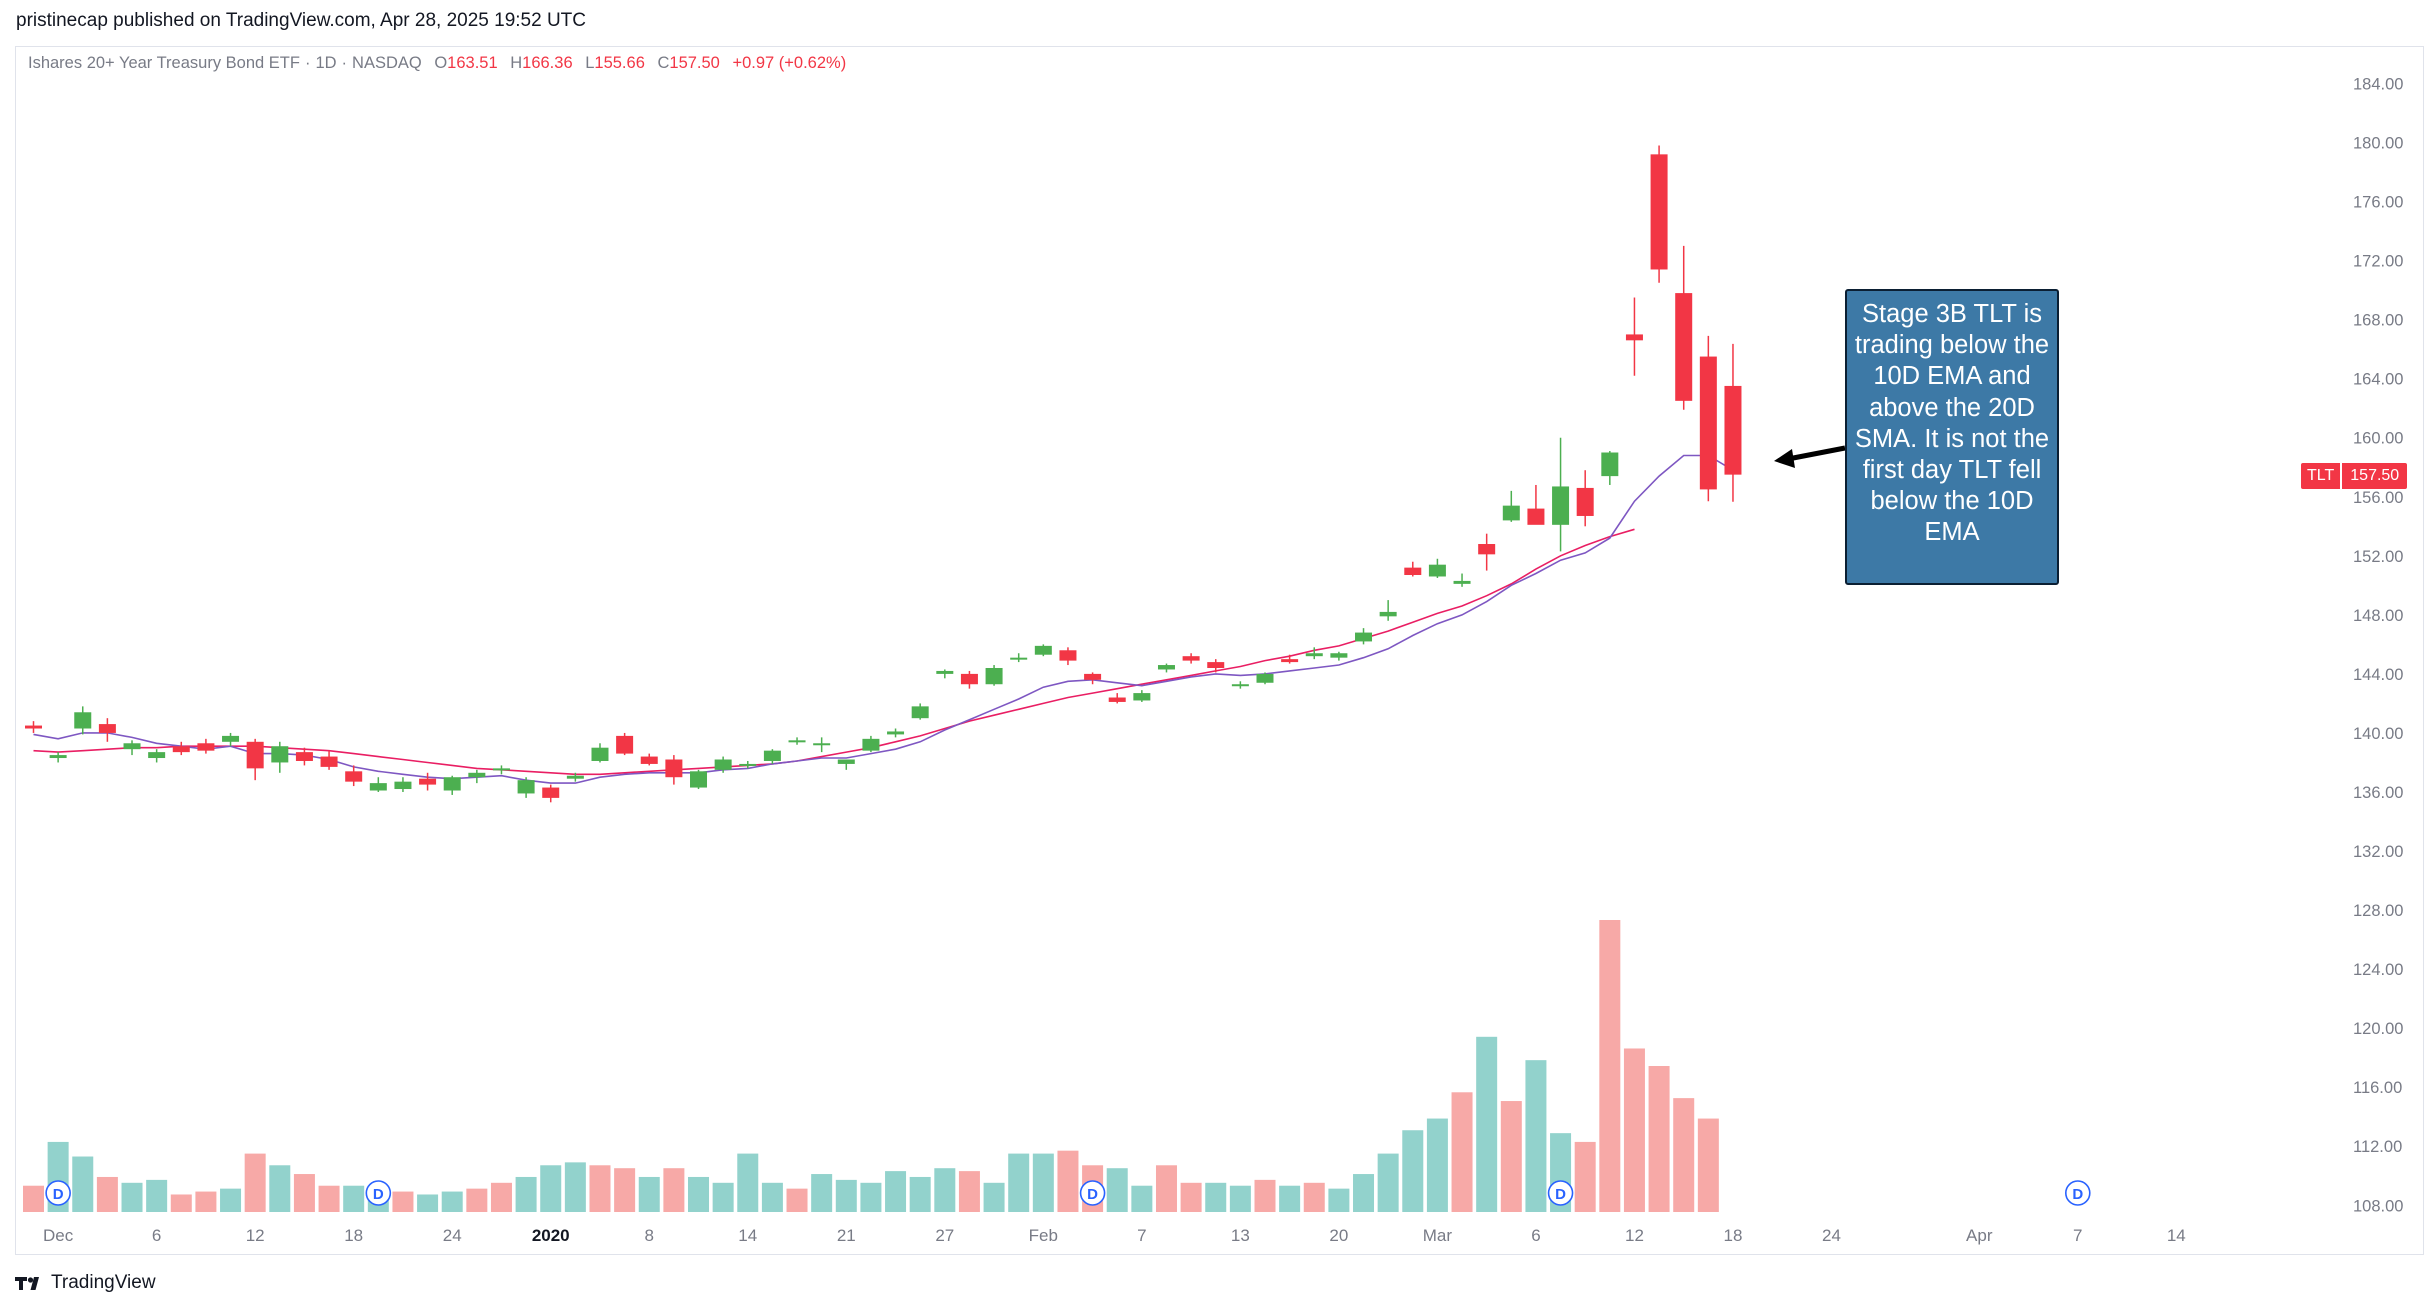 The image size is (2433, 1305). What do you see at coordinates (551, 1235) in the screenshot?
I see `time-tick-label: 2020` at bounding box center [551, 1235].